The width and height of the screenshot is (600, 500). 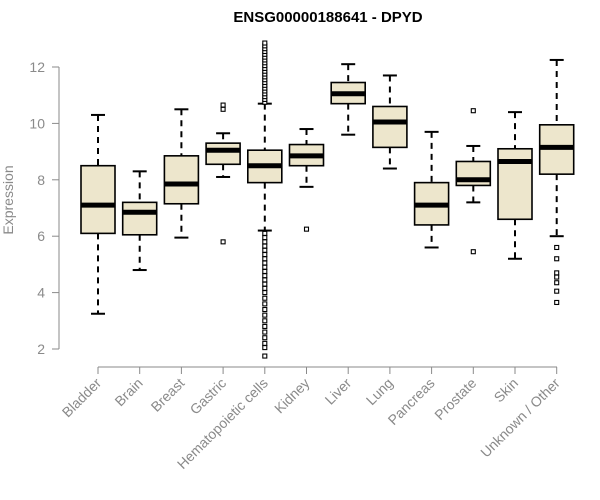 I want to click on box-pancreas, so click(x=431, y=189).